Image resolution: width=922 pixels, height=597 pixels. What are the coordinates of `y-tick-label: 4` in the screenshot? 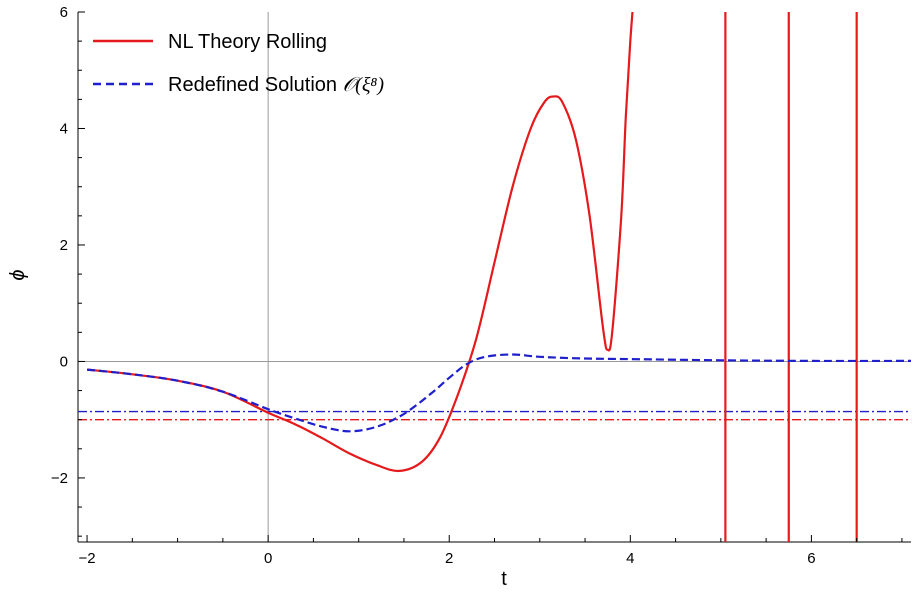 It's located at (64, 128).